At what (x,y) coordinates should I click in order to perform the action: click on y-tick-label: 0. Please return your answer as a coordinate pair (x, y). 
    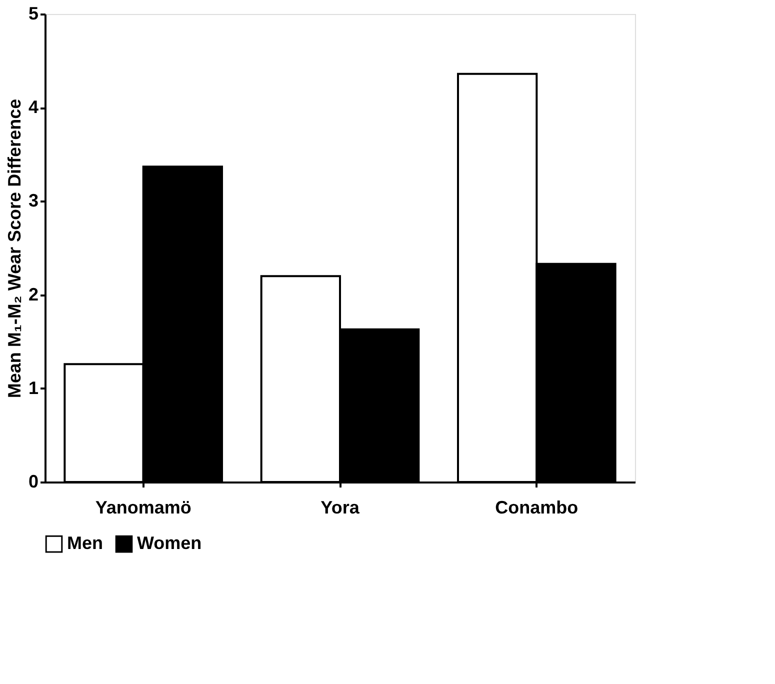
    Looking at the image, I should click on (33, 482).